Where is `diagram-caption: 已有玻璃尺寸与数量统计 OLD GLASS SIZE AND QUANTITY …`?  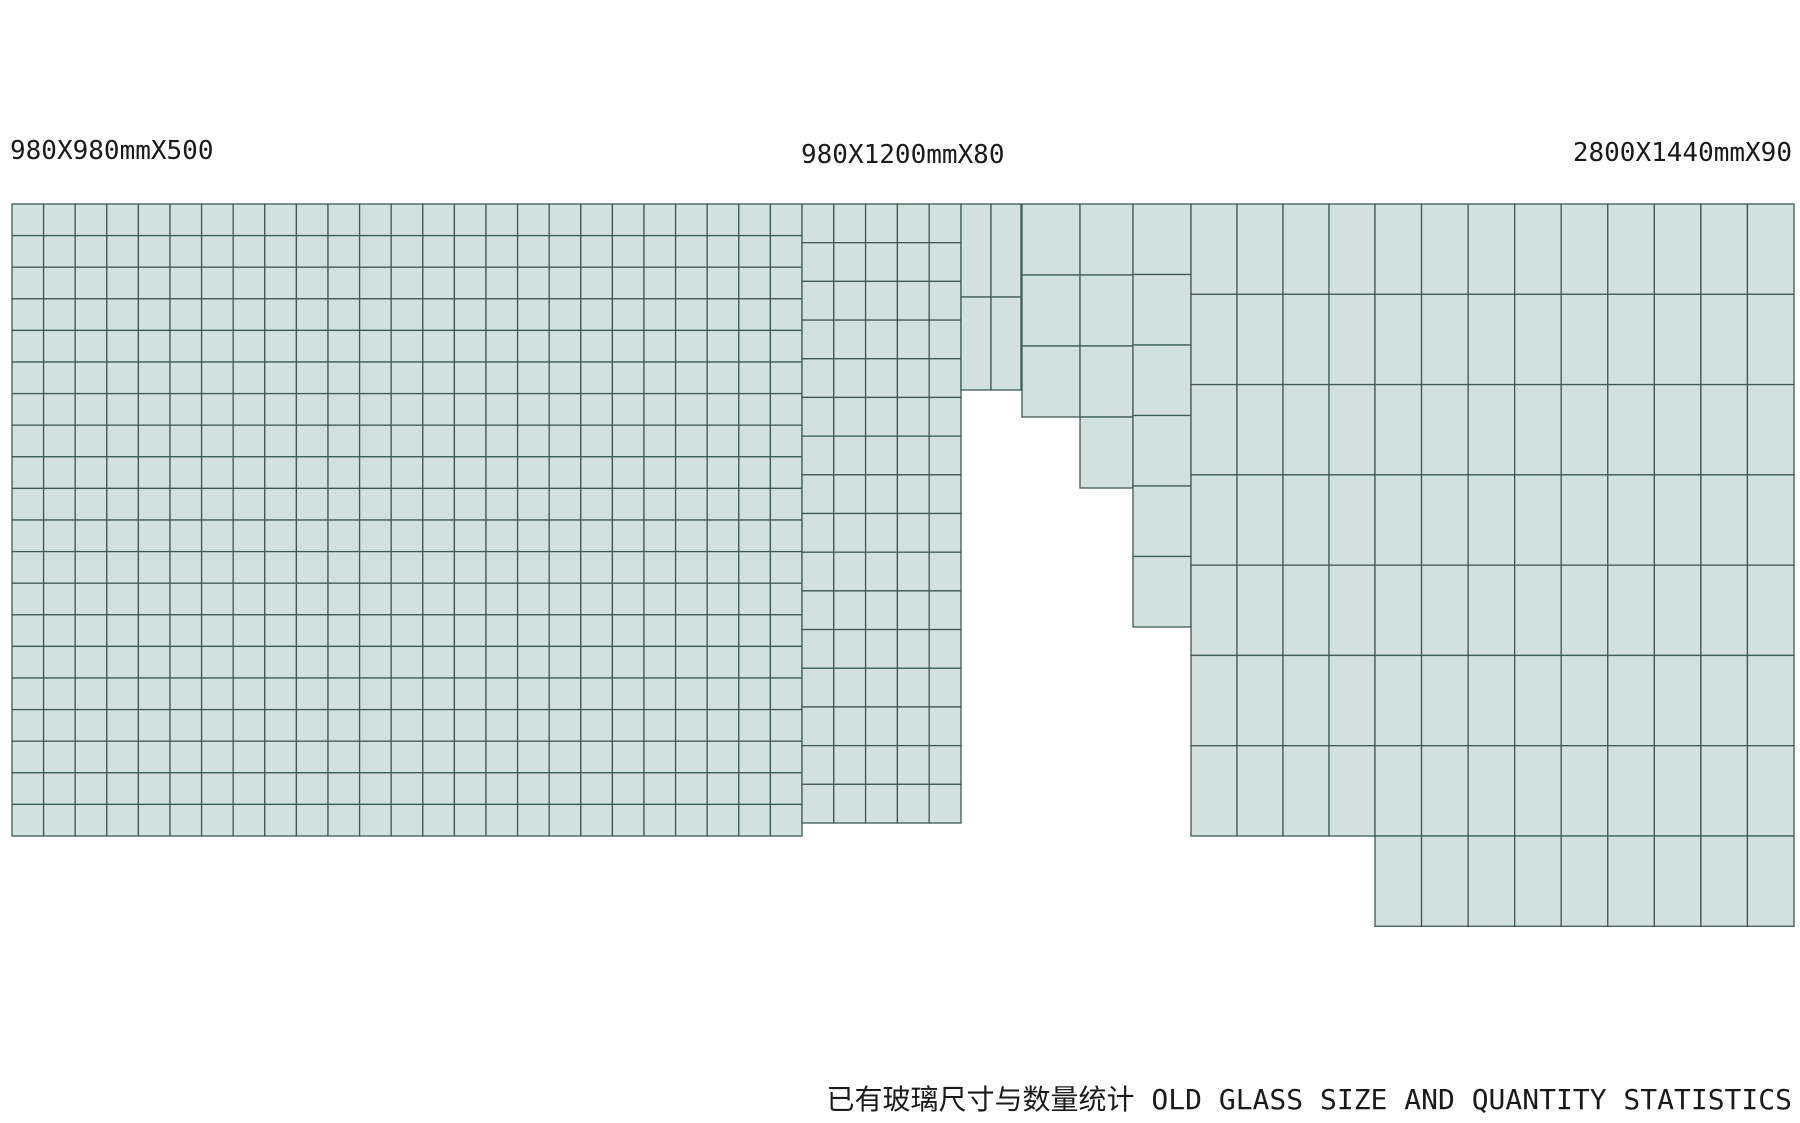 diagram-caption: 已有玻璃尺寸与数量统计 OLD GLASS SIZE AND QUANTITY … is located at coordinates (1309, 1099).